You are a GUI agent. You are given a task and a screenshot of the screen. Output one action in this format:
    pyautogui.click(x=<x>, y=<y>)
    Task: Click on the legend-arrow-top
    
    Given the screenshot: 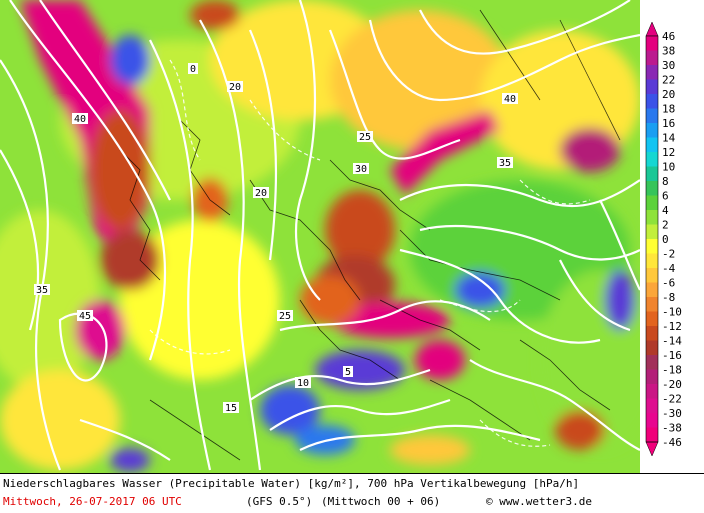 What is the action you would take?
    pyautogui.click(x=652, y=29)
    